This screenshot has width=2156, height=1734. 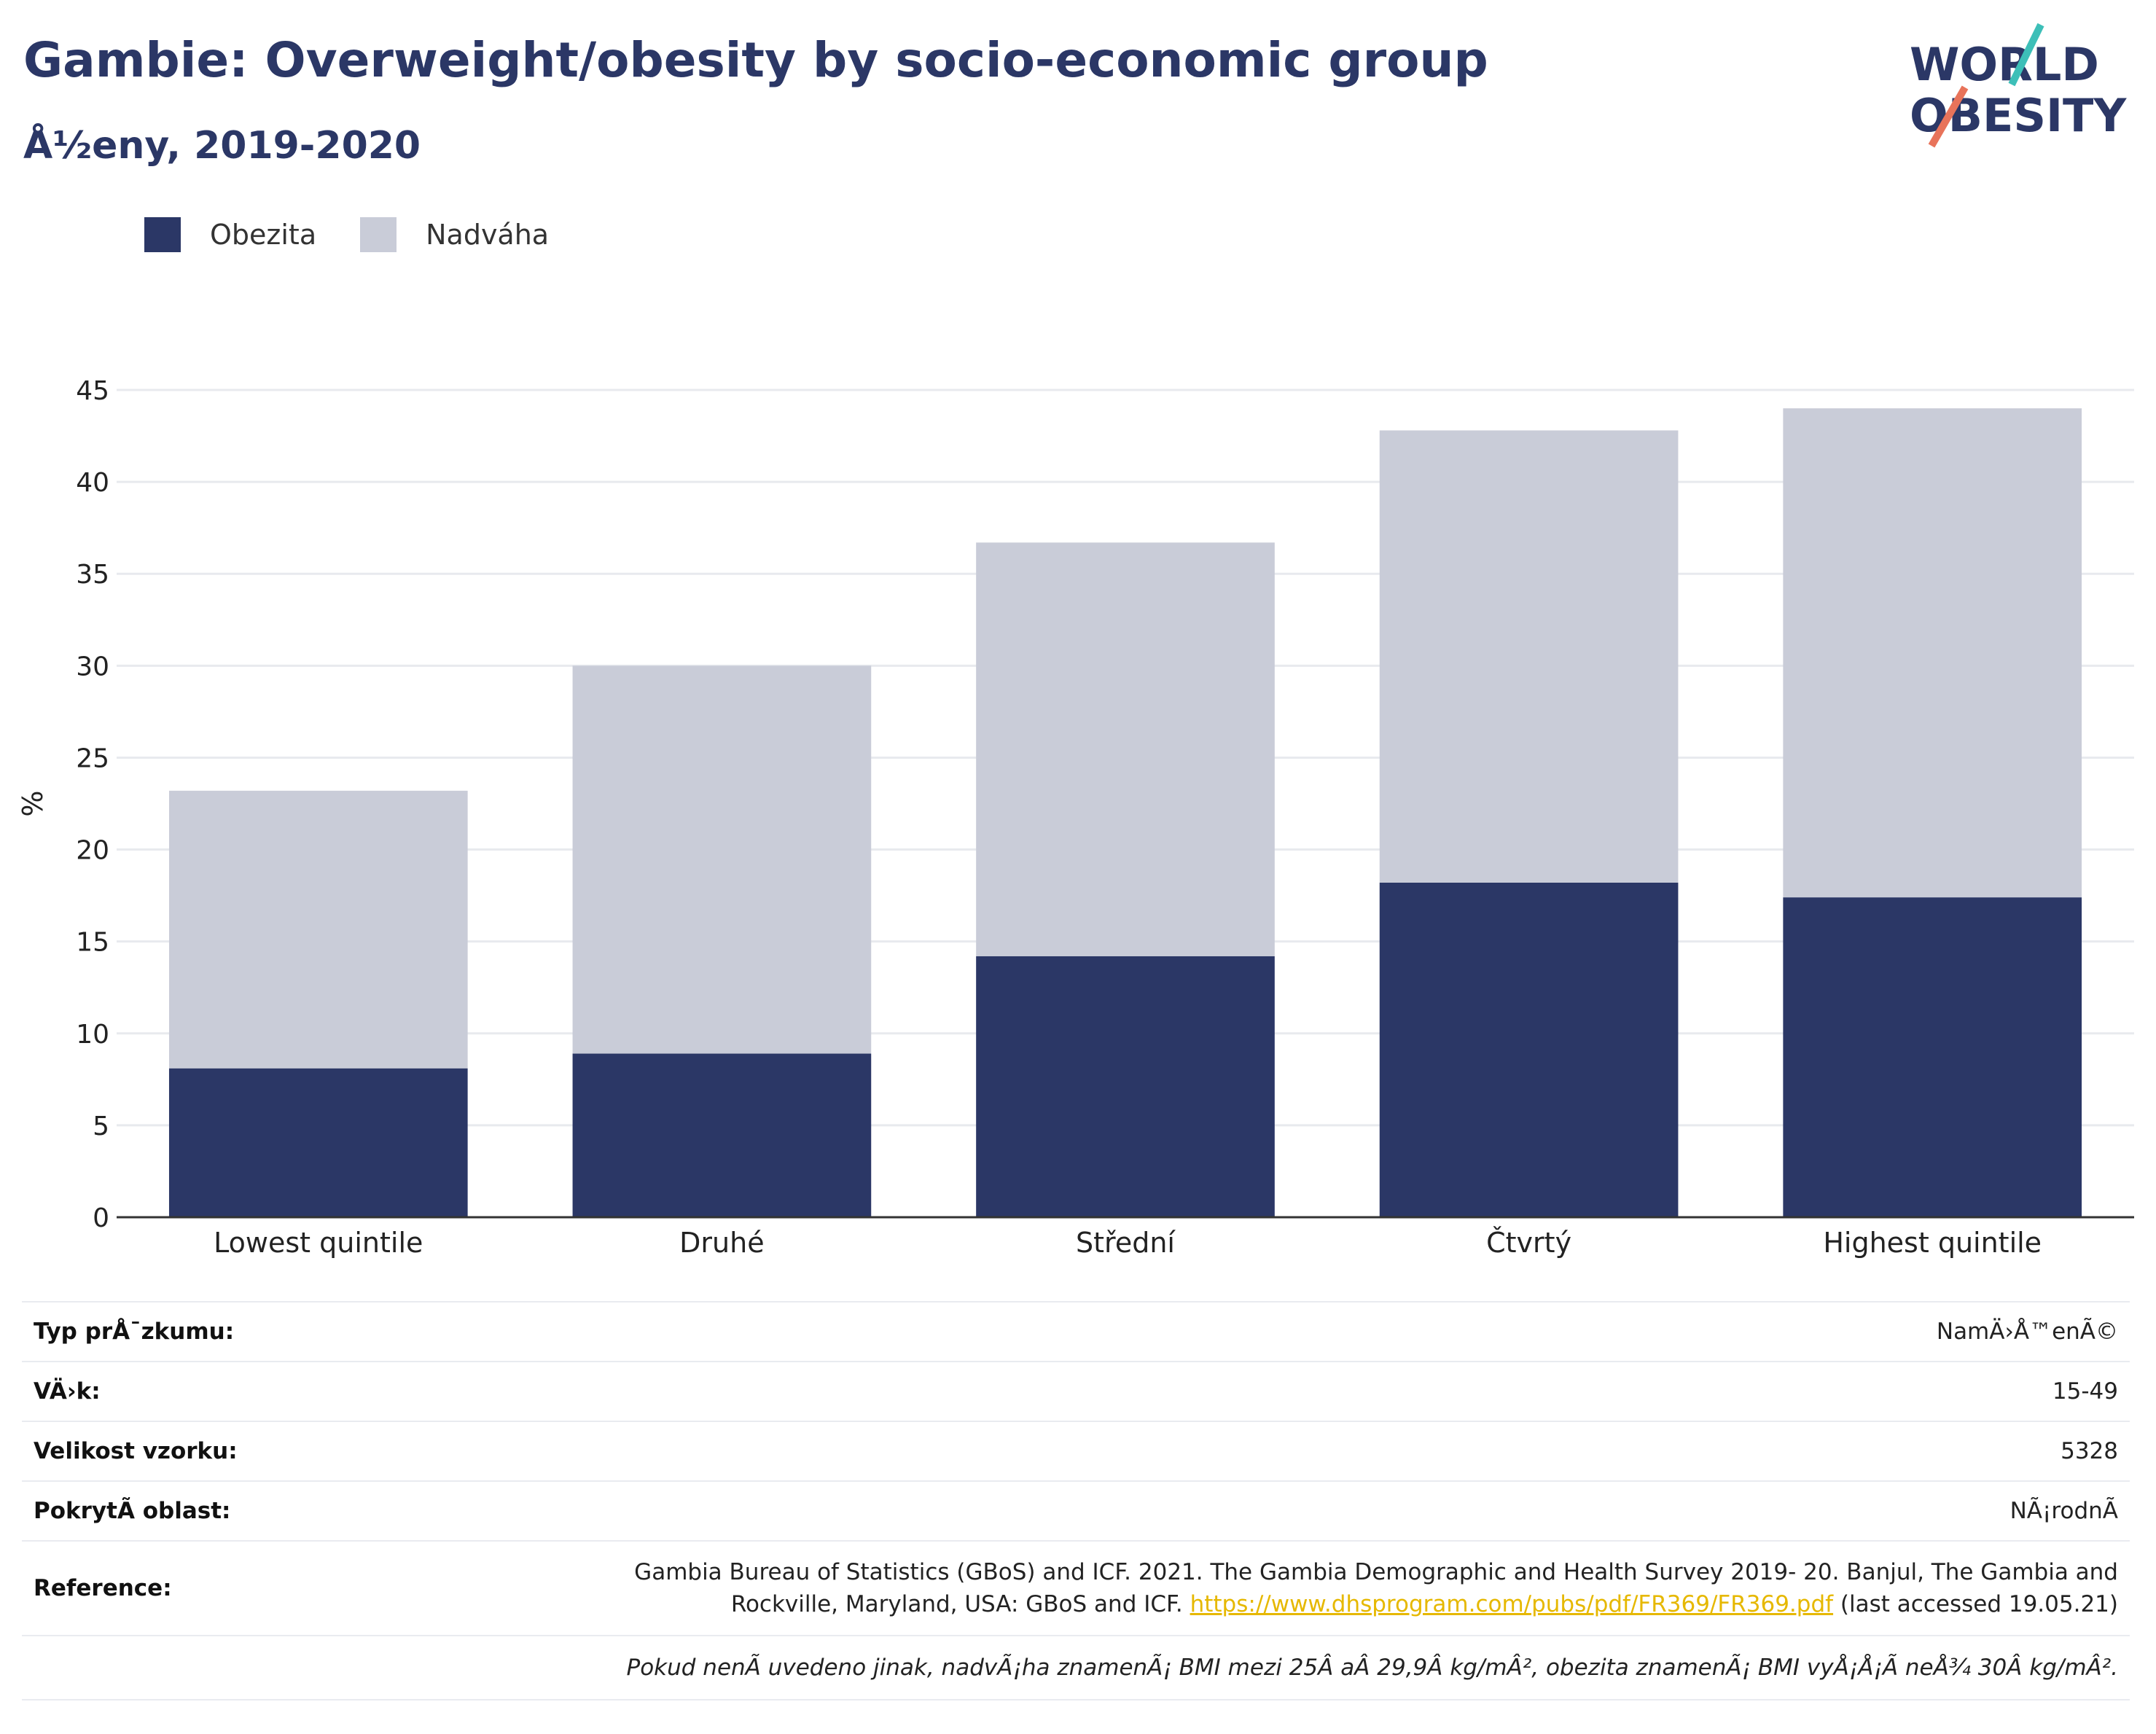 What do you see at coordinates (1933, 1243) in the screenshot?
I see `x-category-label: Highest quintile` at bounding box center [1933, 1243].